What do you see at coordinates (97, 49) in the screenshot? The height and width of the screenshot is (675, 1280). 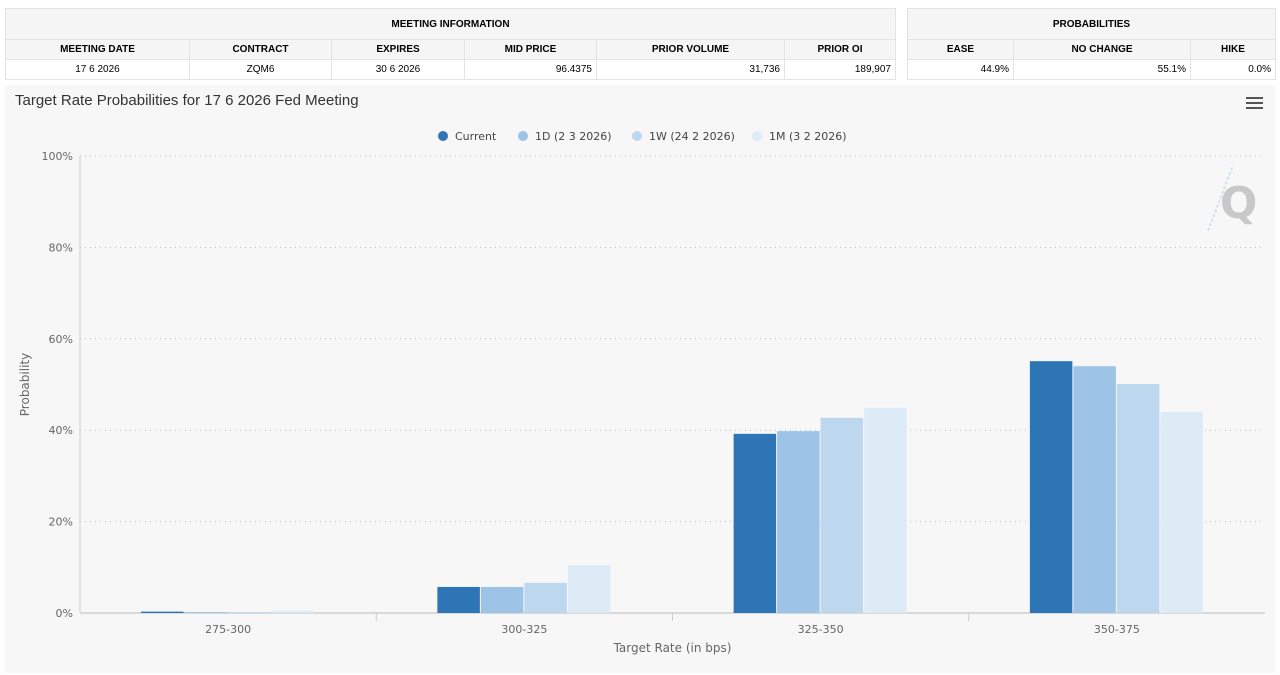 I see `col-header: MEETING DATE` at bounding box center [97, 49].